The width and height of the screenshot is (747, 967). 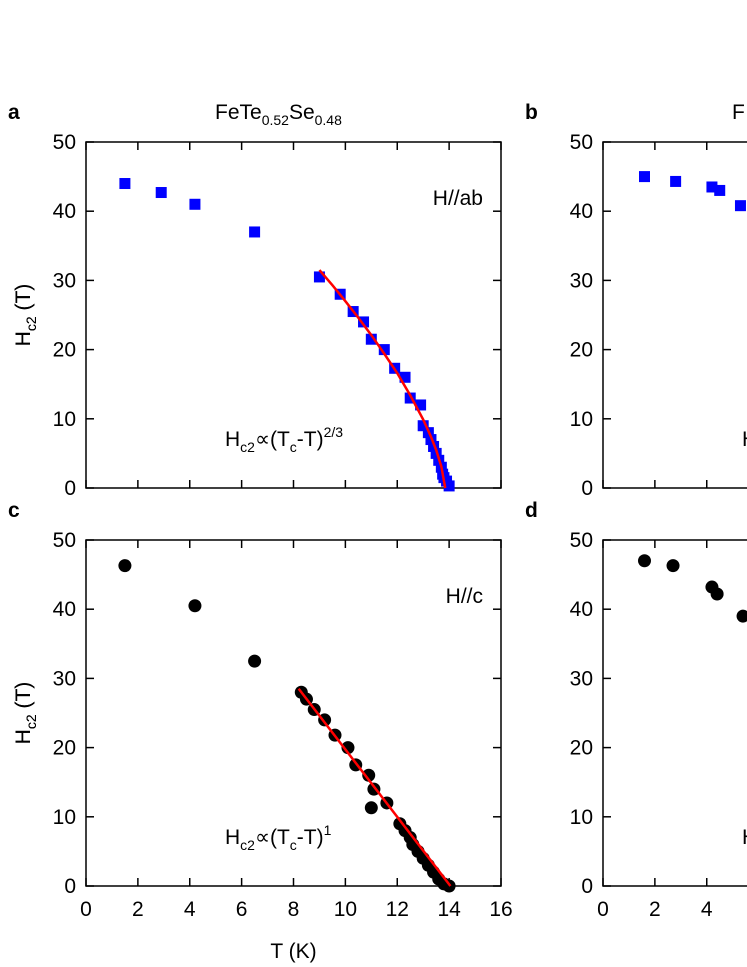 What do you see at coordinates (14, 510) in the screenshot?
I see `panel-label: c` at bounding box center [14, 510].